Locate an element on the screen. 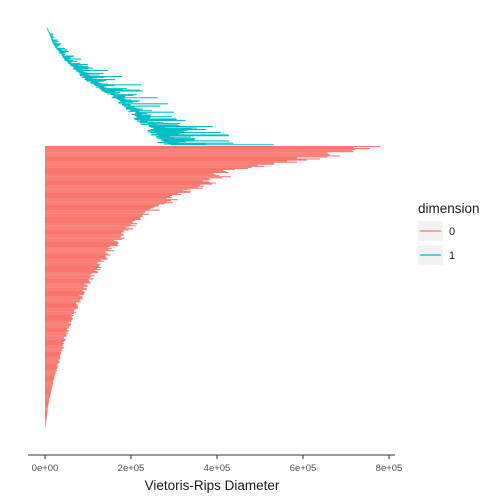  x-axis-ticks: 0e+00 2e+05 4e+05 6e+05 8e+05 is located at coordinates (217, 464).